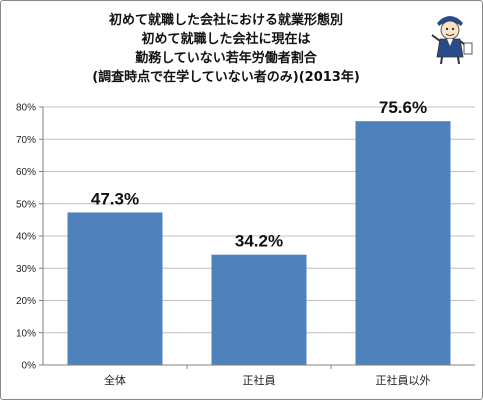  I want to click on data-label: 34.2%, so click(259, 241).